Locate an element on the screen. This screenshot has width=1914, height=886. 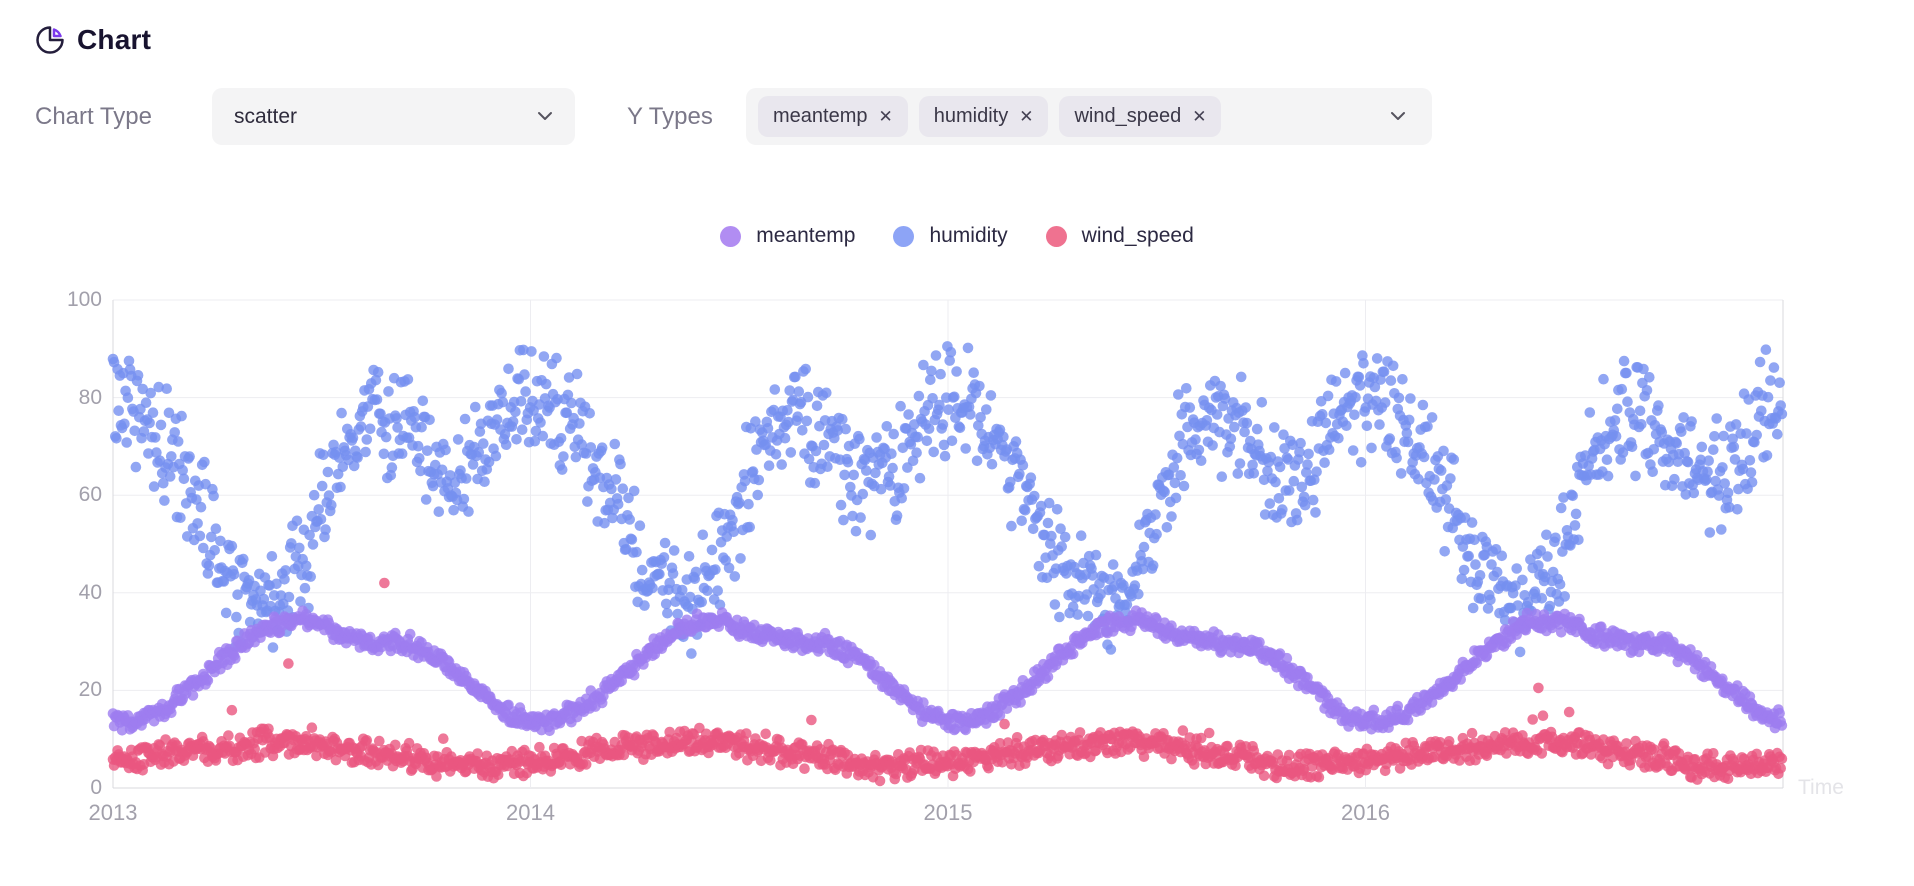
x-axis-tick-label: 2015 is located at coordinates (948, 812).